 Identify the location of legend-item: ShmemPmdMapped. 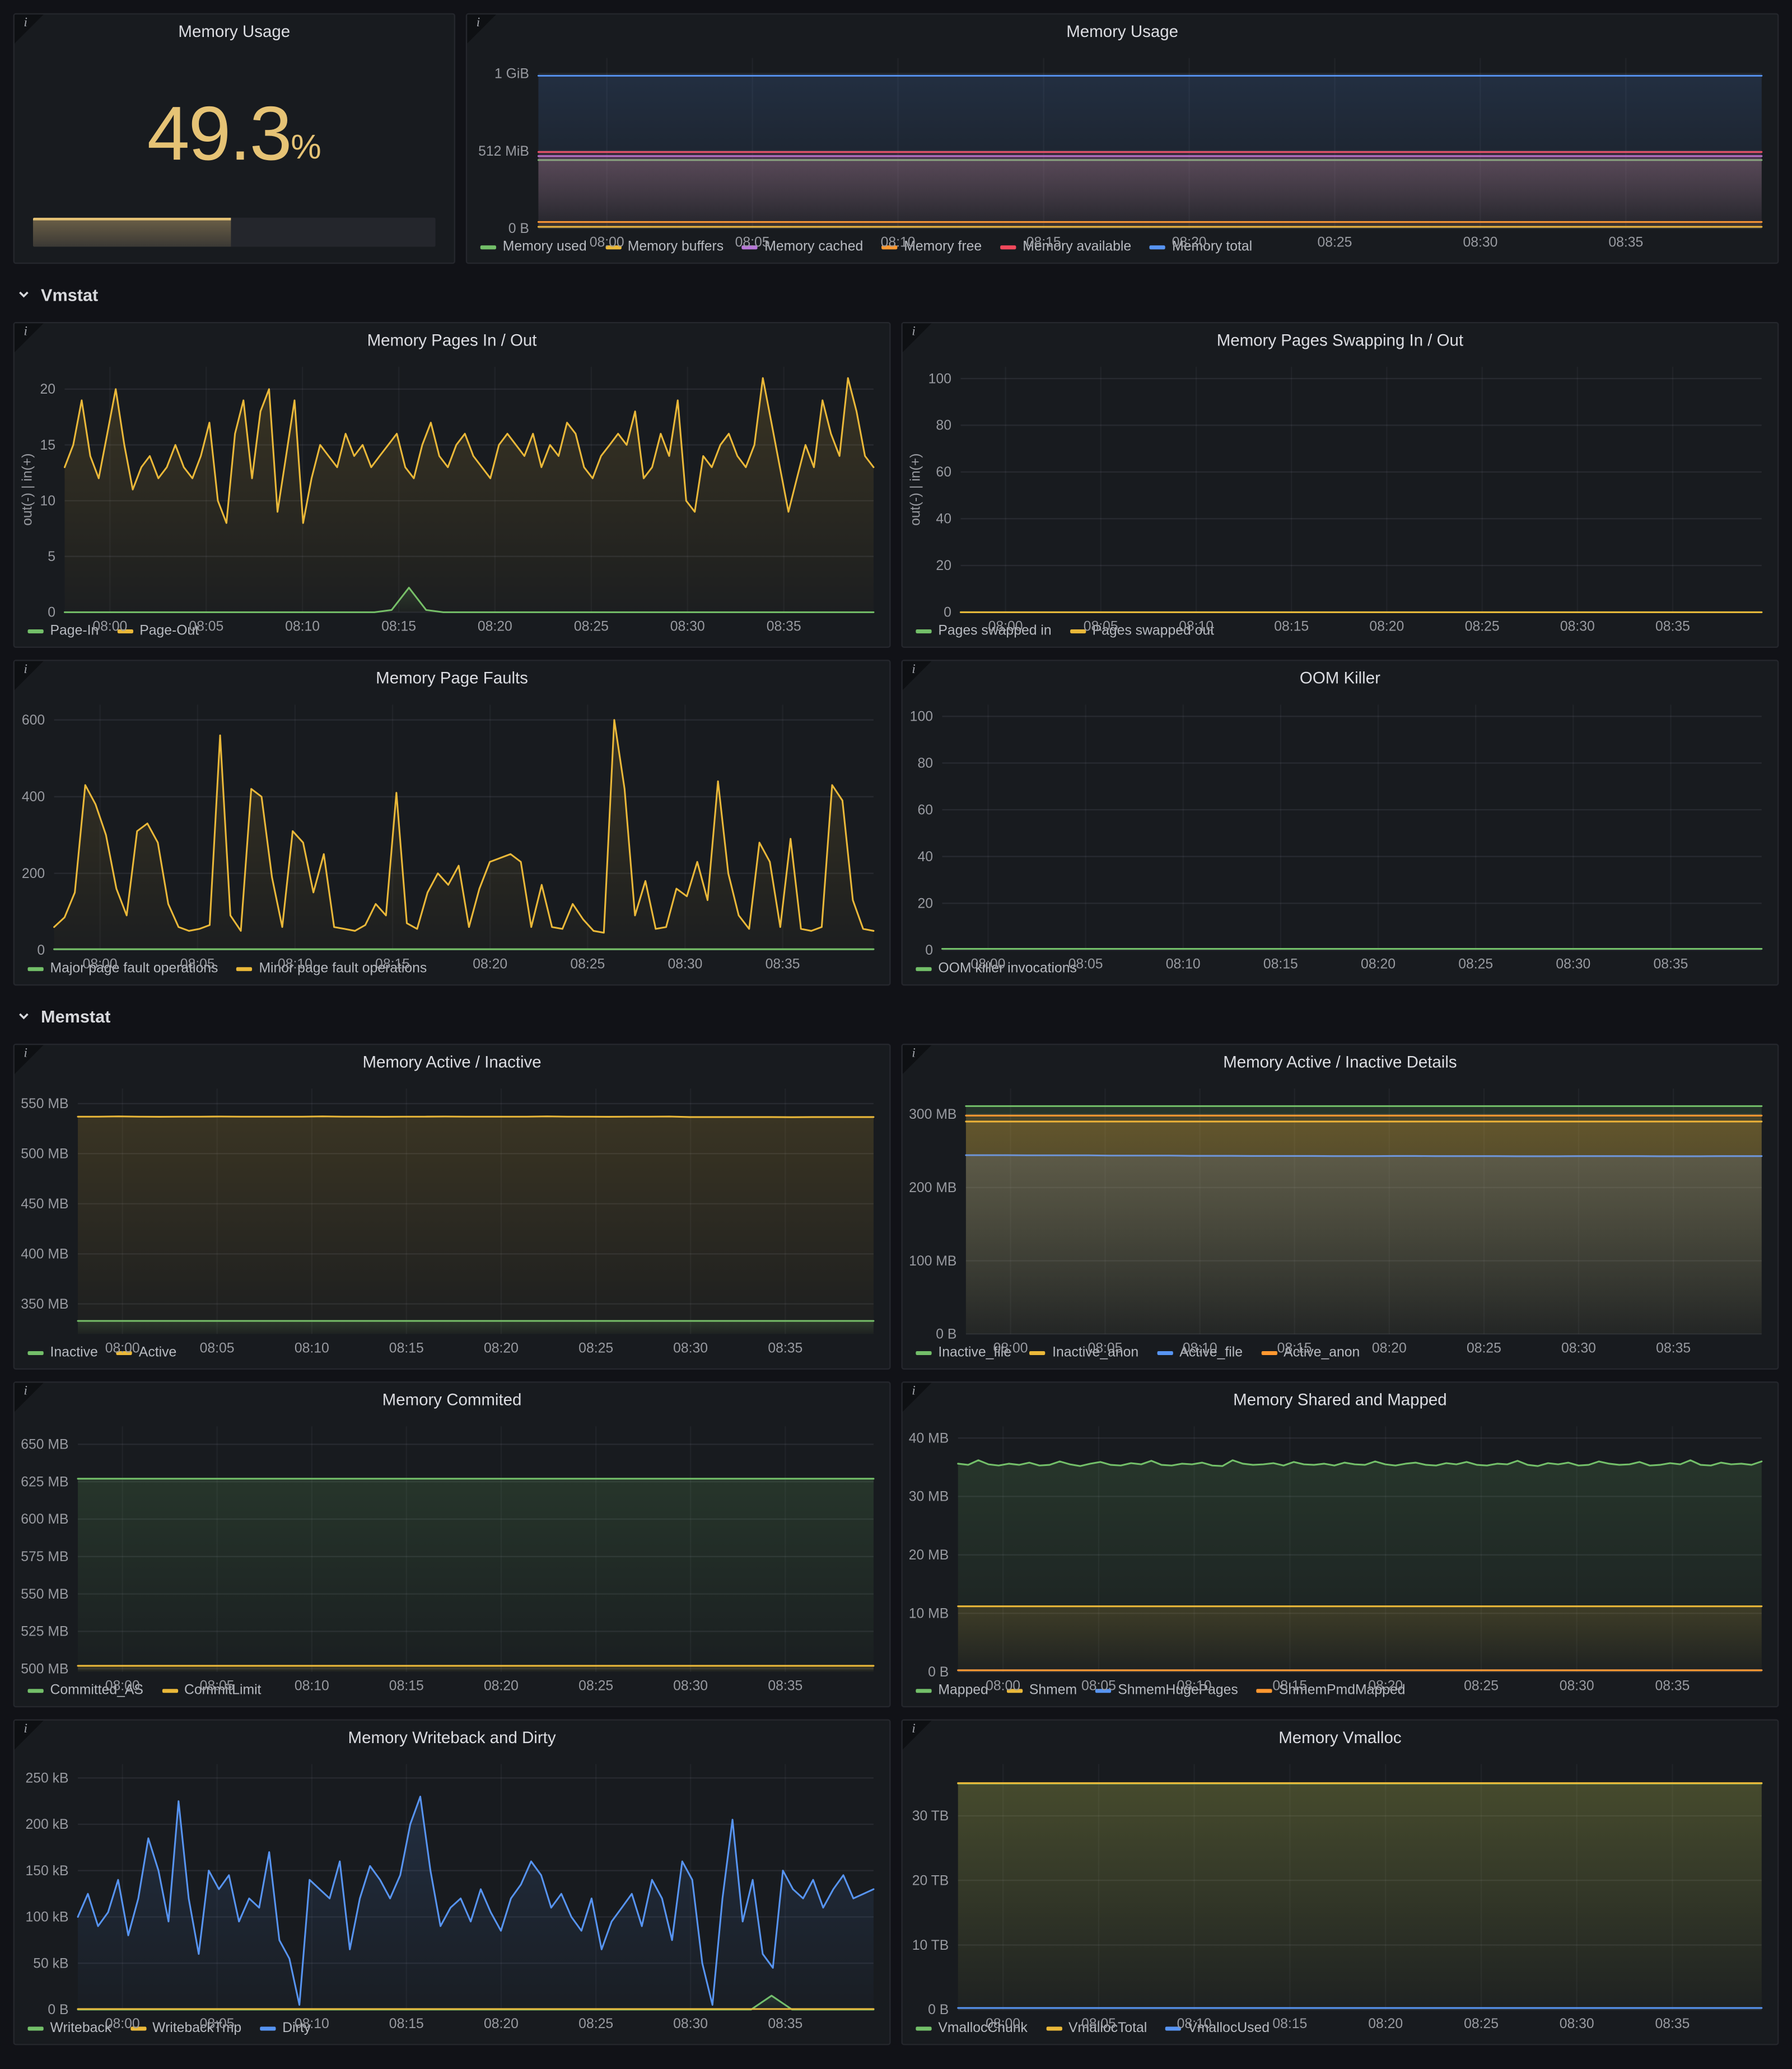
(1331, 1690).